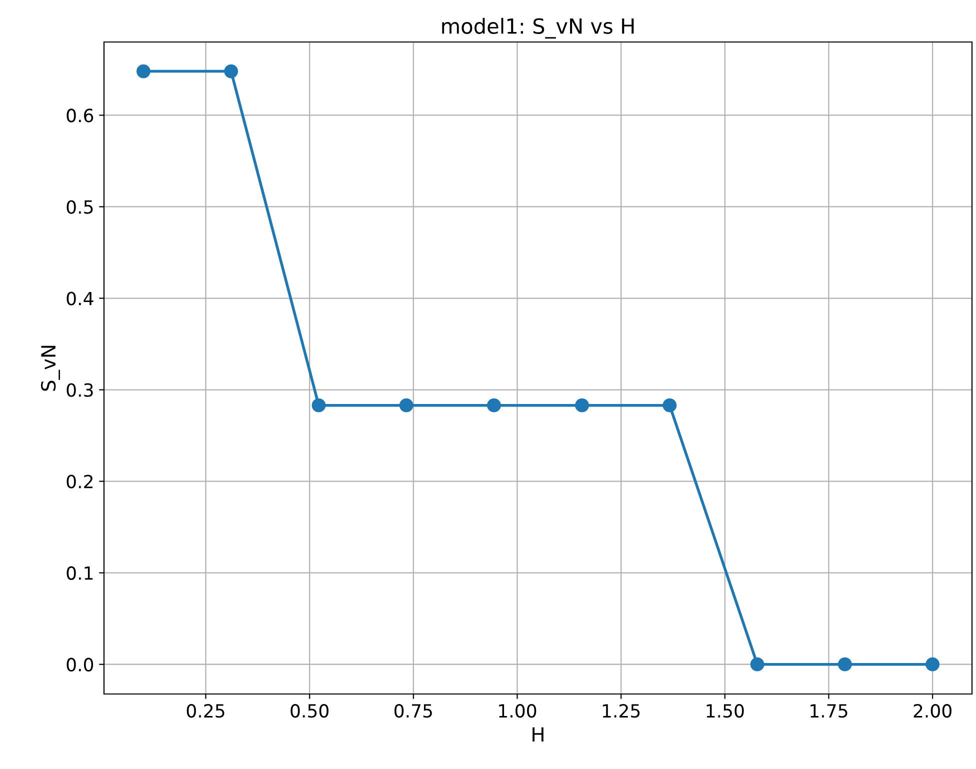 This screenshot has height=769, width=976. Describe the element at coordinates (517, 711) in the screenshot. I see `x-tick-label: 1.00` at that location.